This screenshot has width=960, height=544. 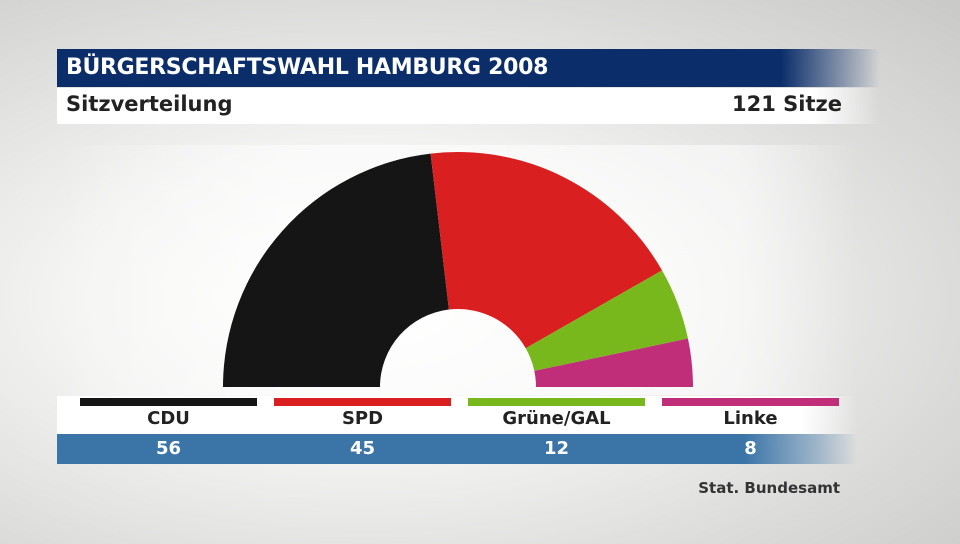 I want to click on chart-title: BÜRGERSCHAFTSWAHL HAMBURG 2008, so click(x=307, y=67).